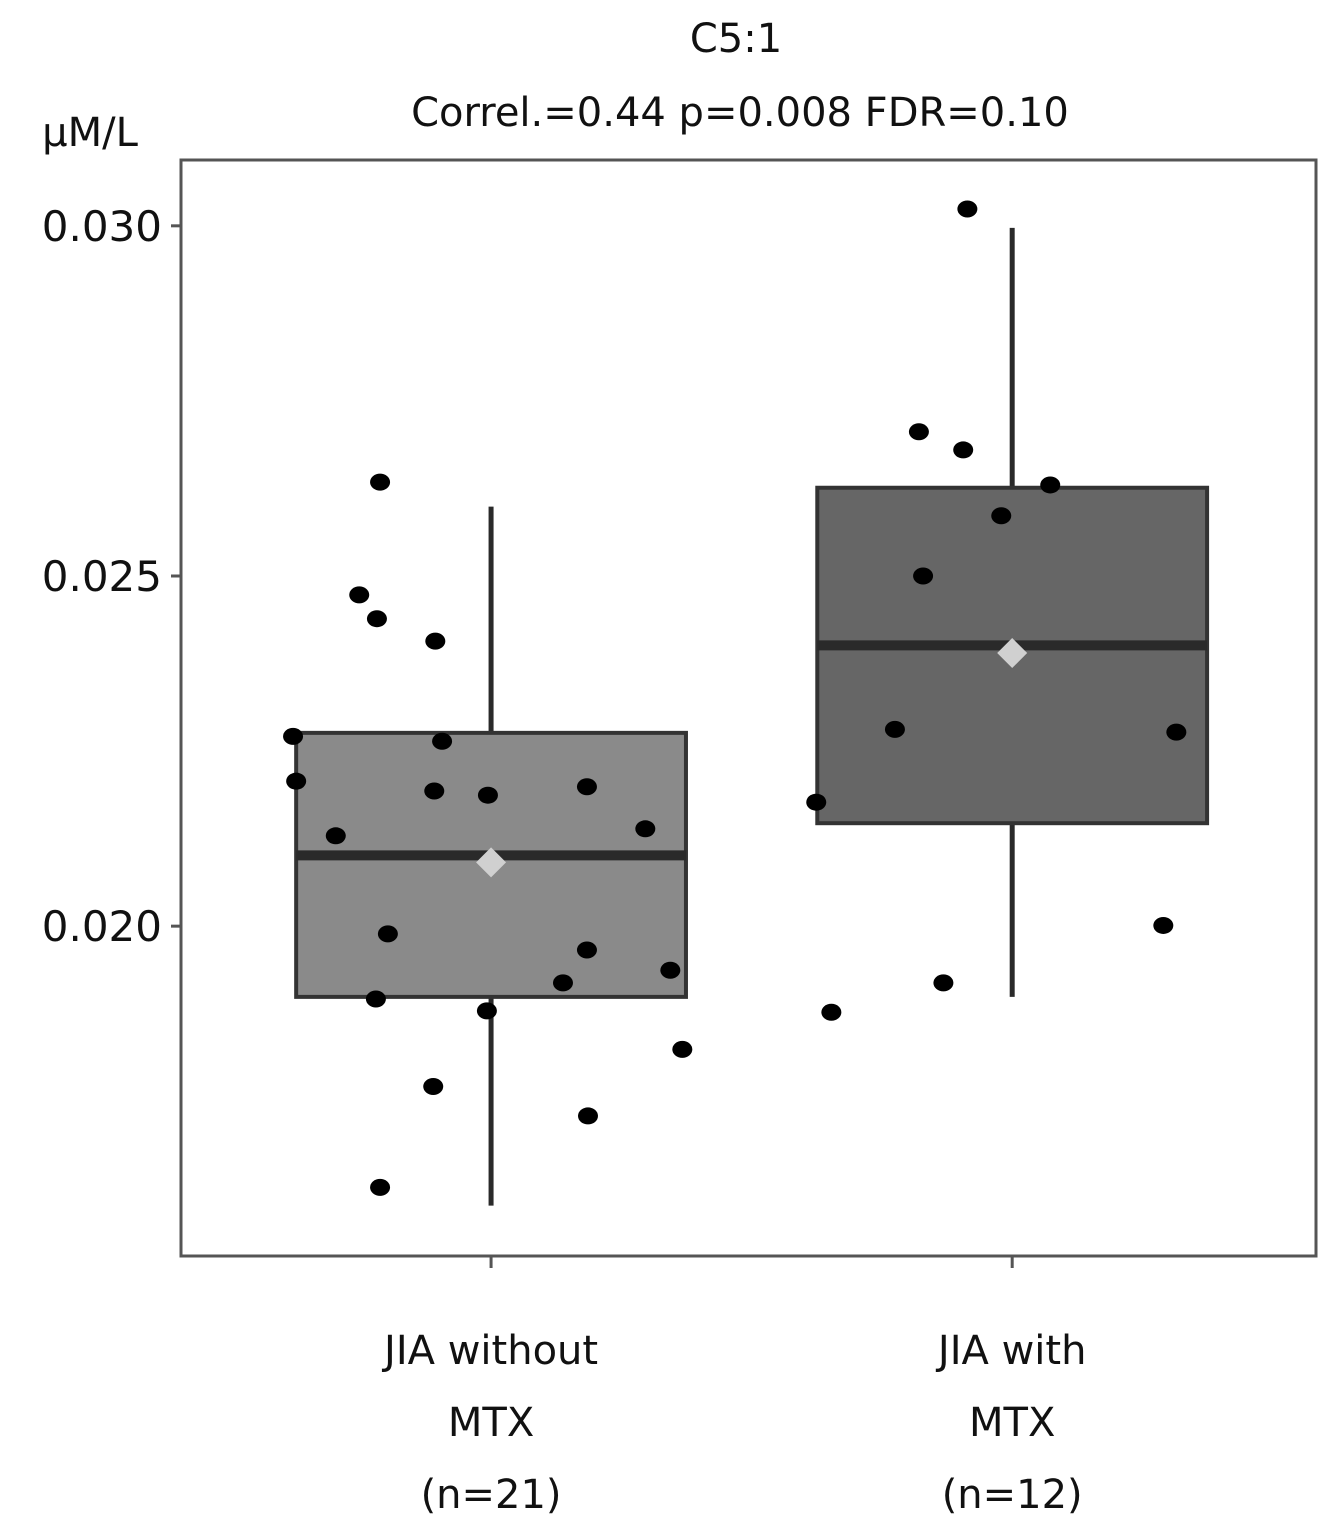 The width and height of the screenshot is (1333, 1528). I want to click on chart-subtitle: Correl.=0.44 p=0.008 FDR=0.10, so click(740, 113).